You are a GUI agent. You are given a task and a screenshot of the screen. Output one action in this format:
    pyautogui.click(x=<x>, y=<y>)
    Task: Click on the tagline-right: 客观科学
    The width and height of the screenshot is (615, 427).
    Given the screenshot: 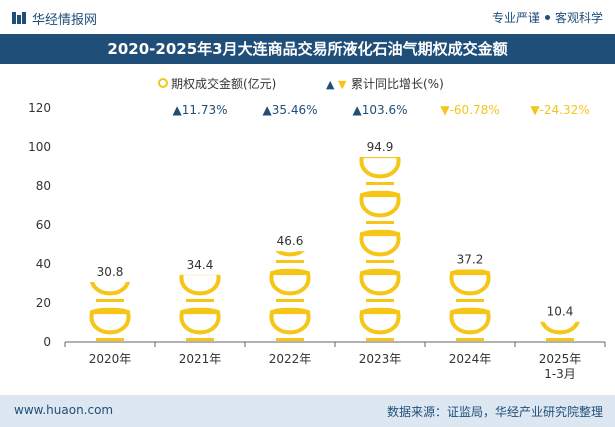 What is the action you would take?
    pyautogui.click(x=578, y=18)
    